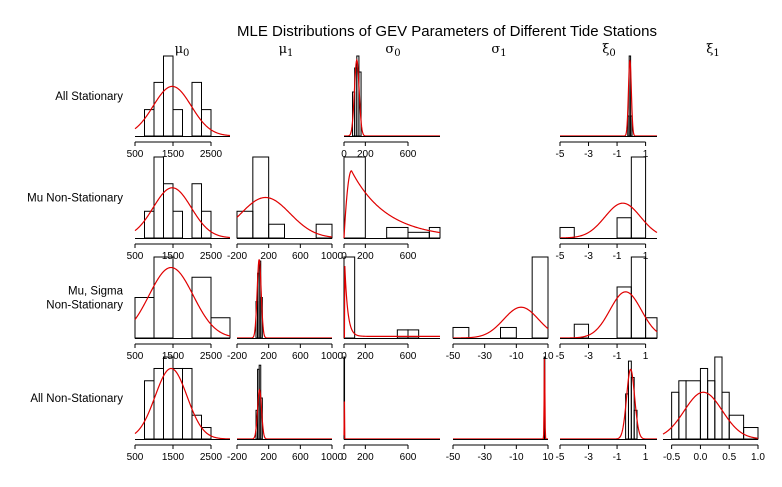 This screenshot has width=782, height=487. I want to click on column-label-subscript: 1, so click(716, 53).